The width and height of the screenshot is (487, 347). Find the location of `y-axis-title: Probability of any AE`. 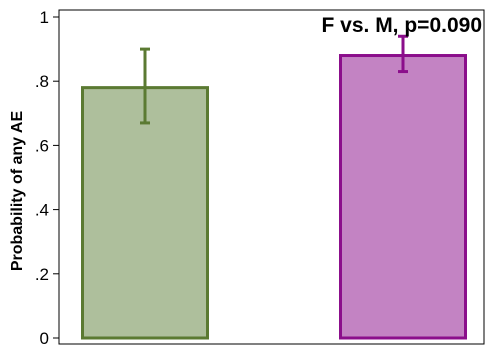

y-axis-title: Probability of any AE is located at coordinates (17, 191).